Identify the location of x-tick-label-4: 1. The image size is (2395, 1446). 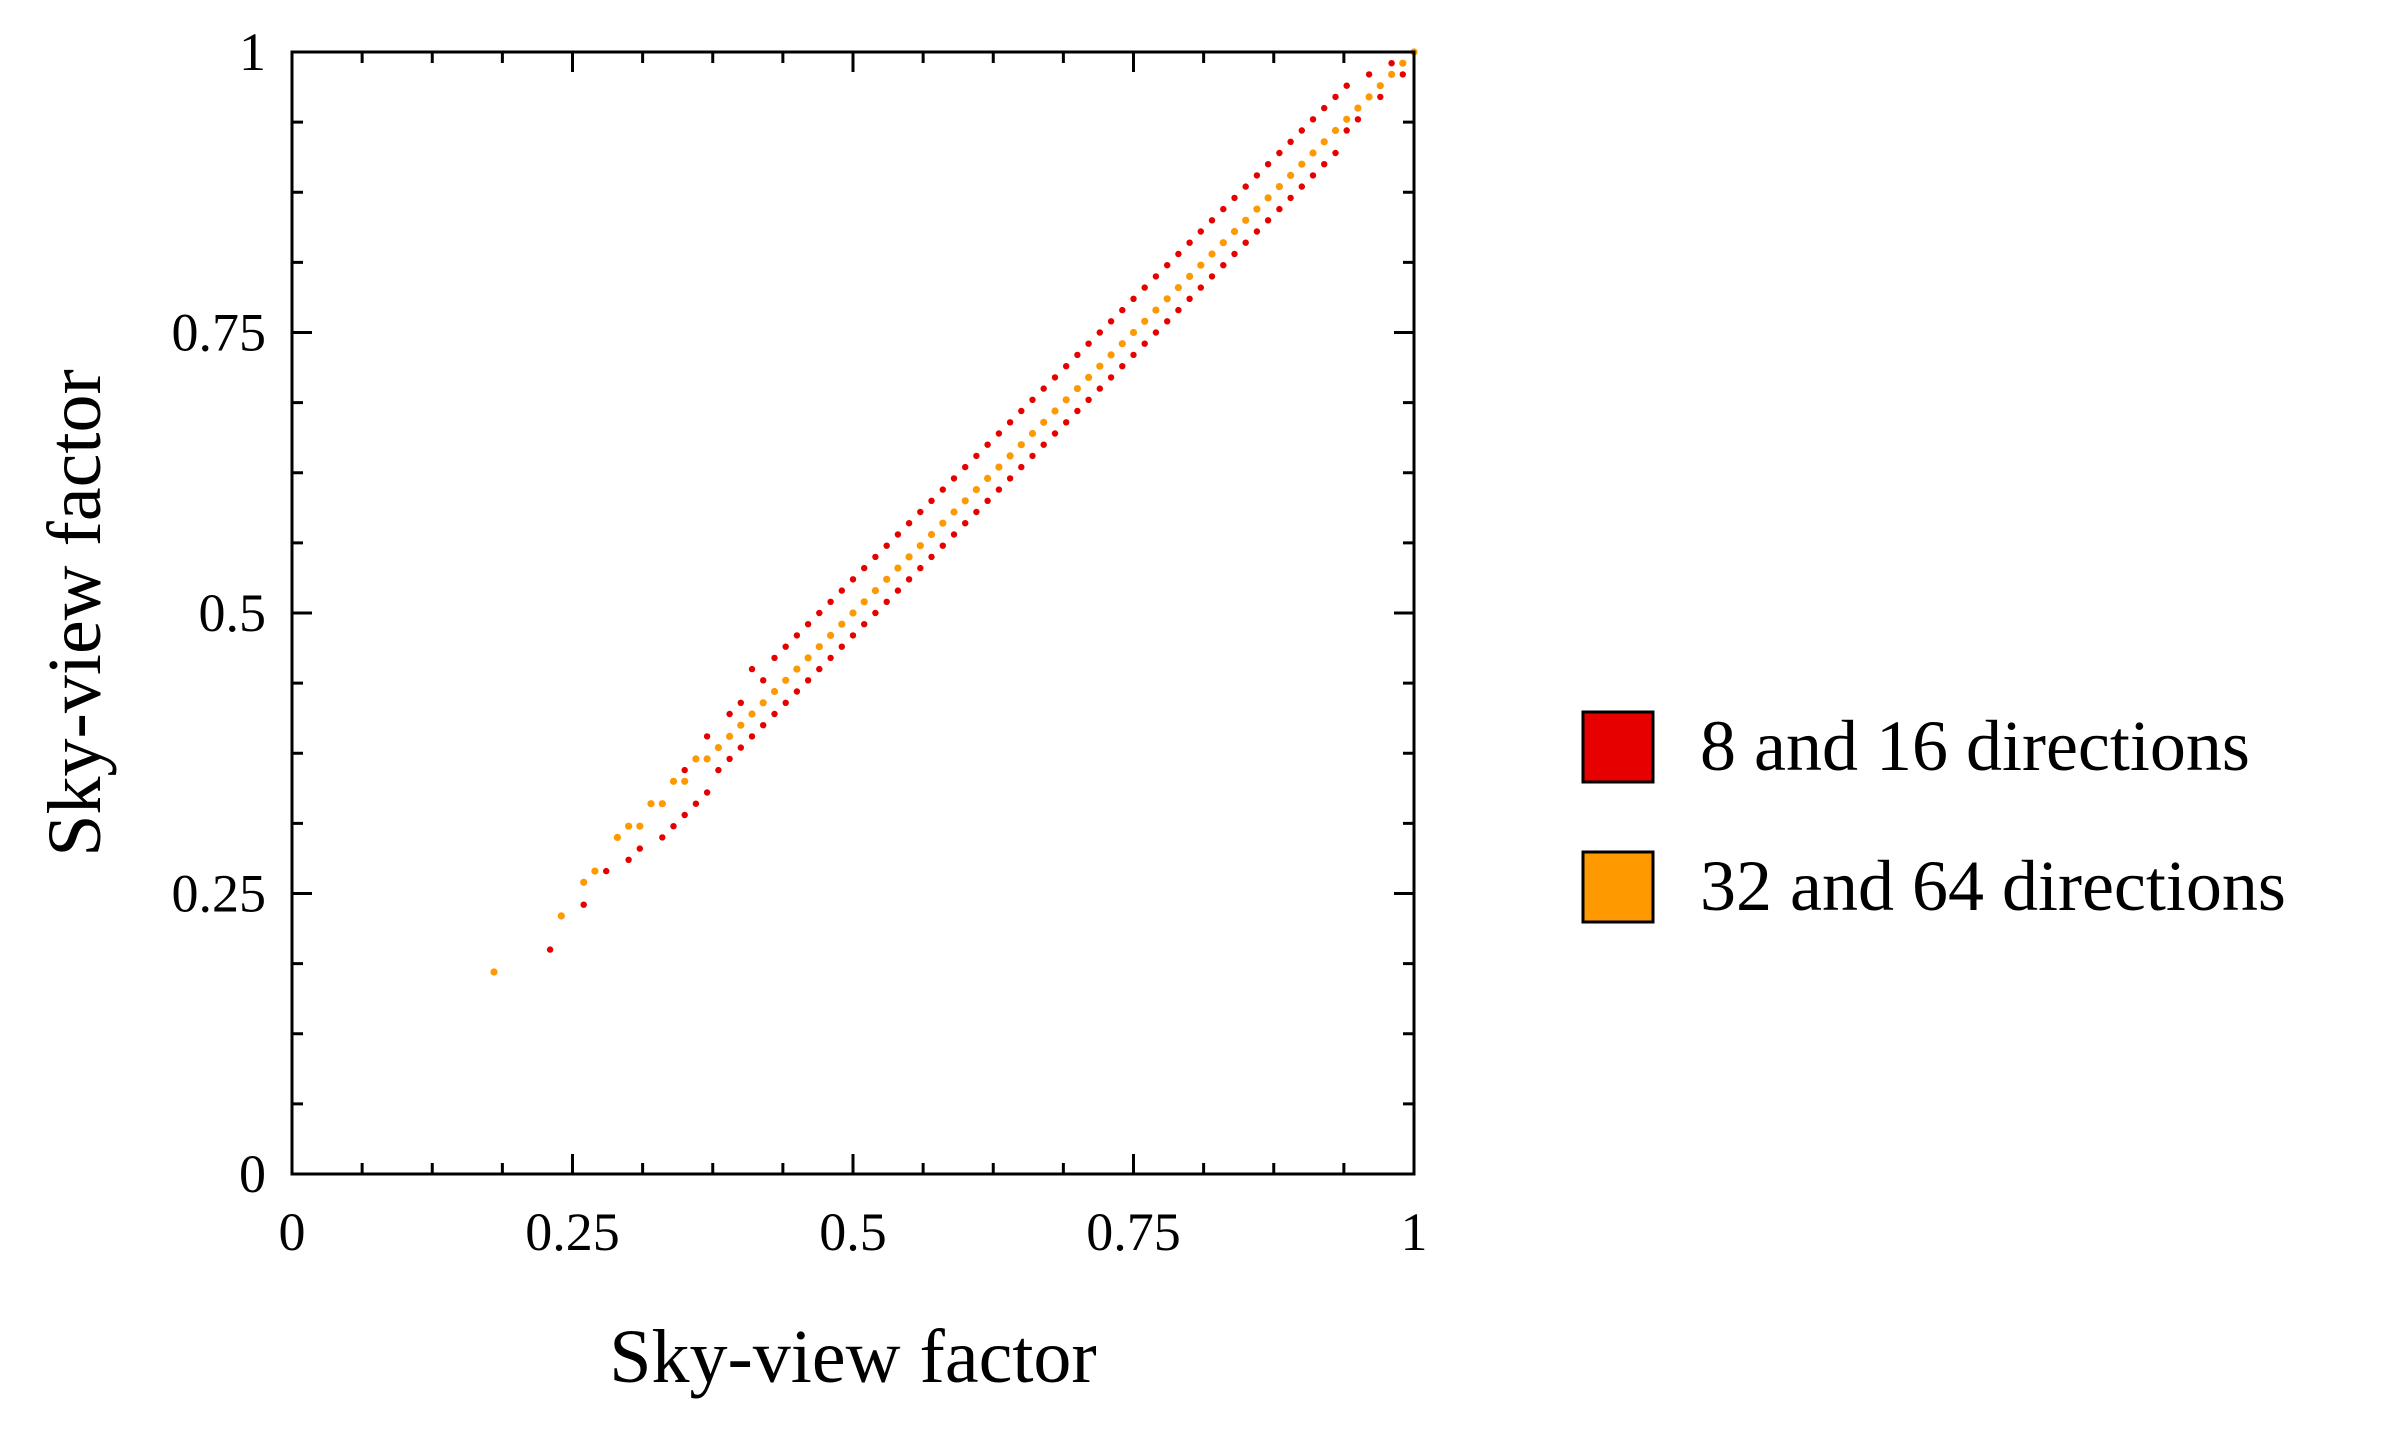
(1414, 1232).